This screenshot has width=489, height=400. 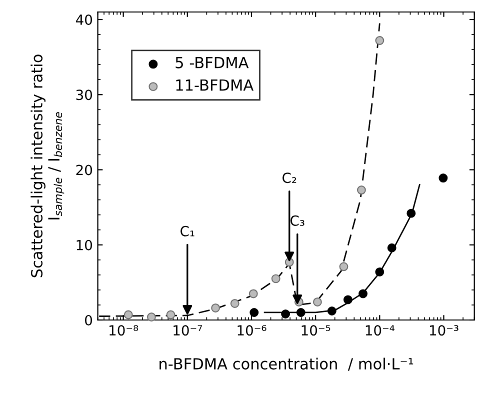 What do you see at coordinates (84, 170) in the screenshot?
I see `y-tick-label: 20` at bounding box center [84, 170].